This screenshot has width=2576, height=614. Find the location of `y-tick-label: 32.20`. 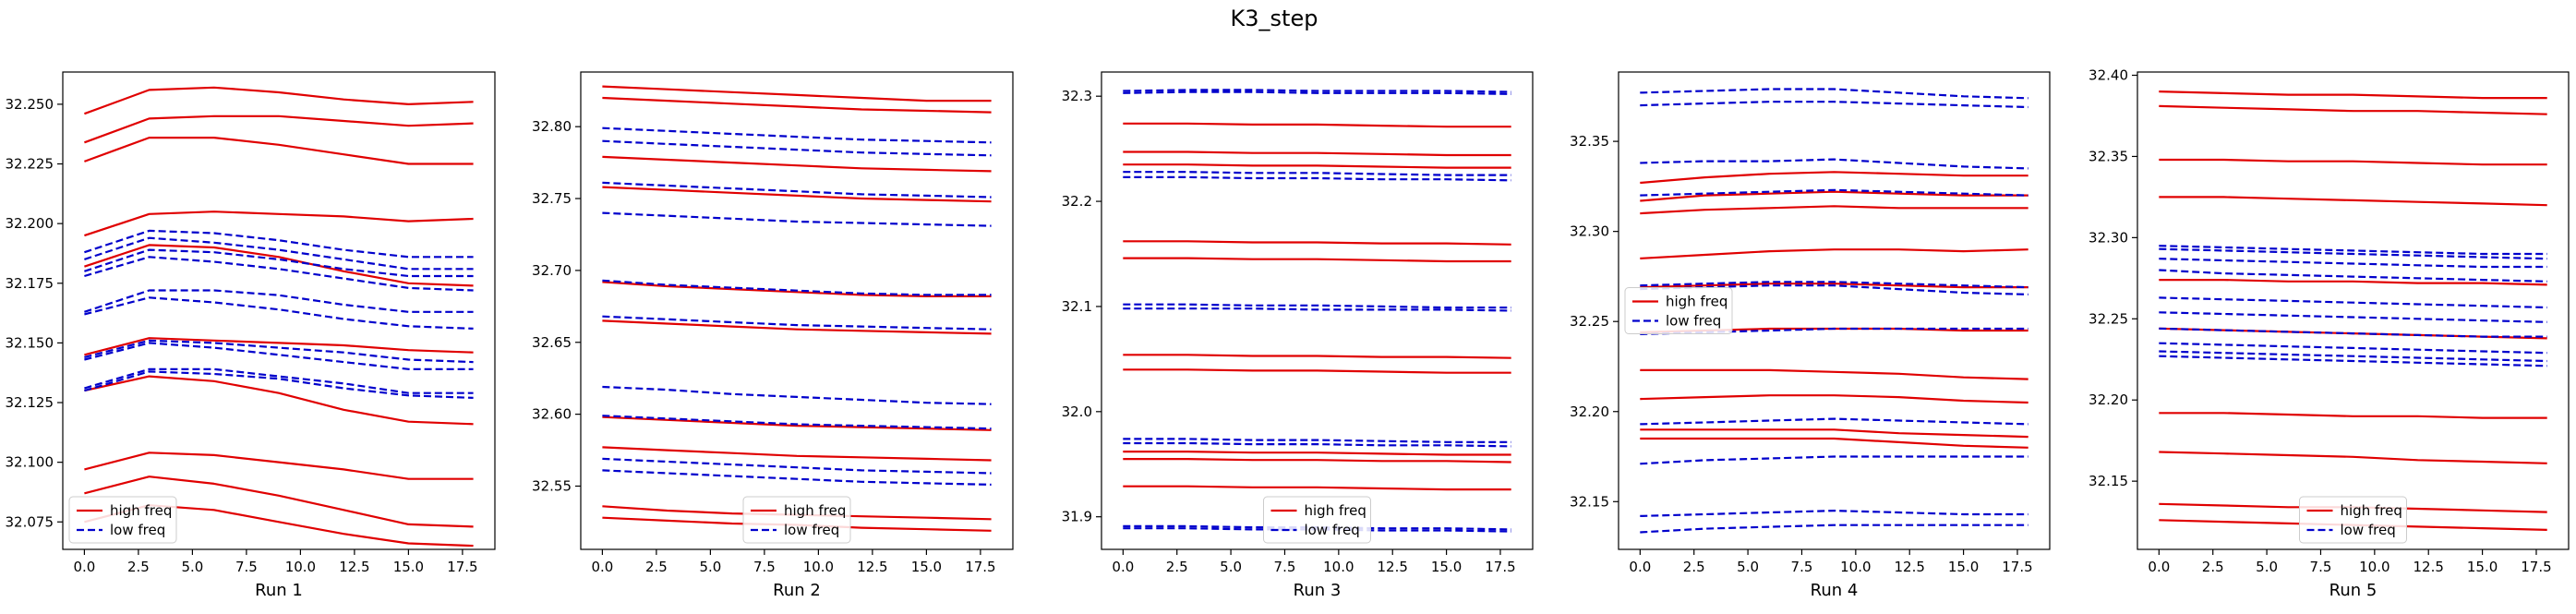

y-tick-label: 32.20 is located at coordinates (1589, 411).